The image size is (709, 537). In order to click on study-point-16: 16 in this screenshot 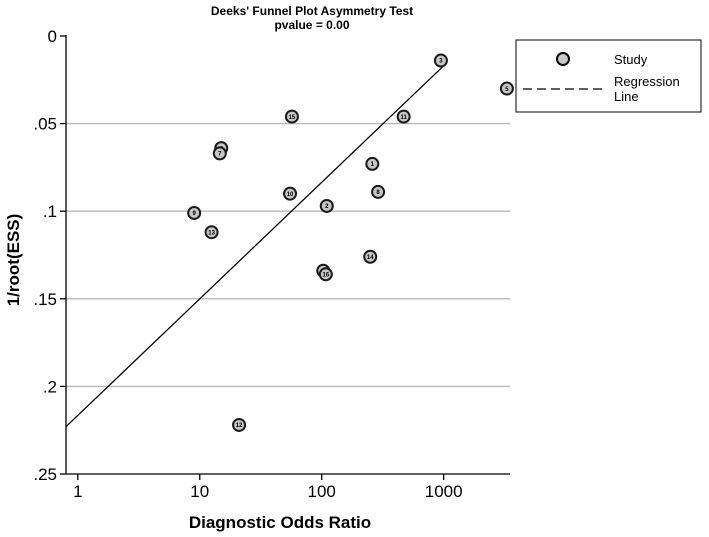, I will do `click(325, 274)`.